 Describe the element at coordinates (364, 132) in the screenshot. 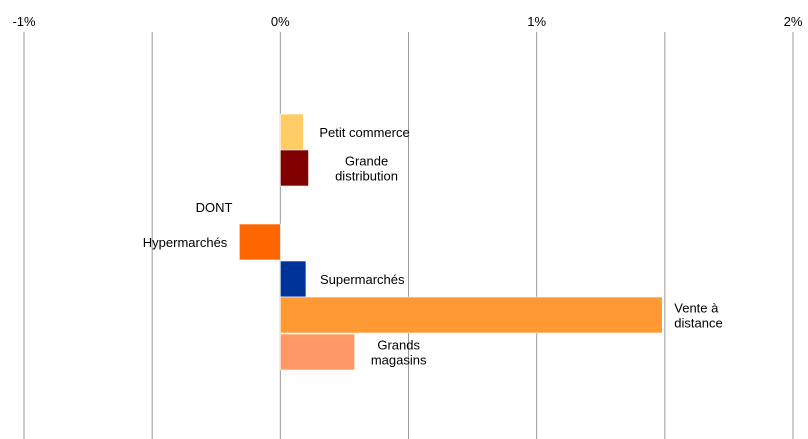

I see `bar-label: Petit commerce` at that location.